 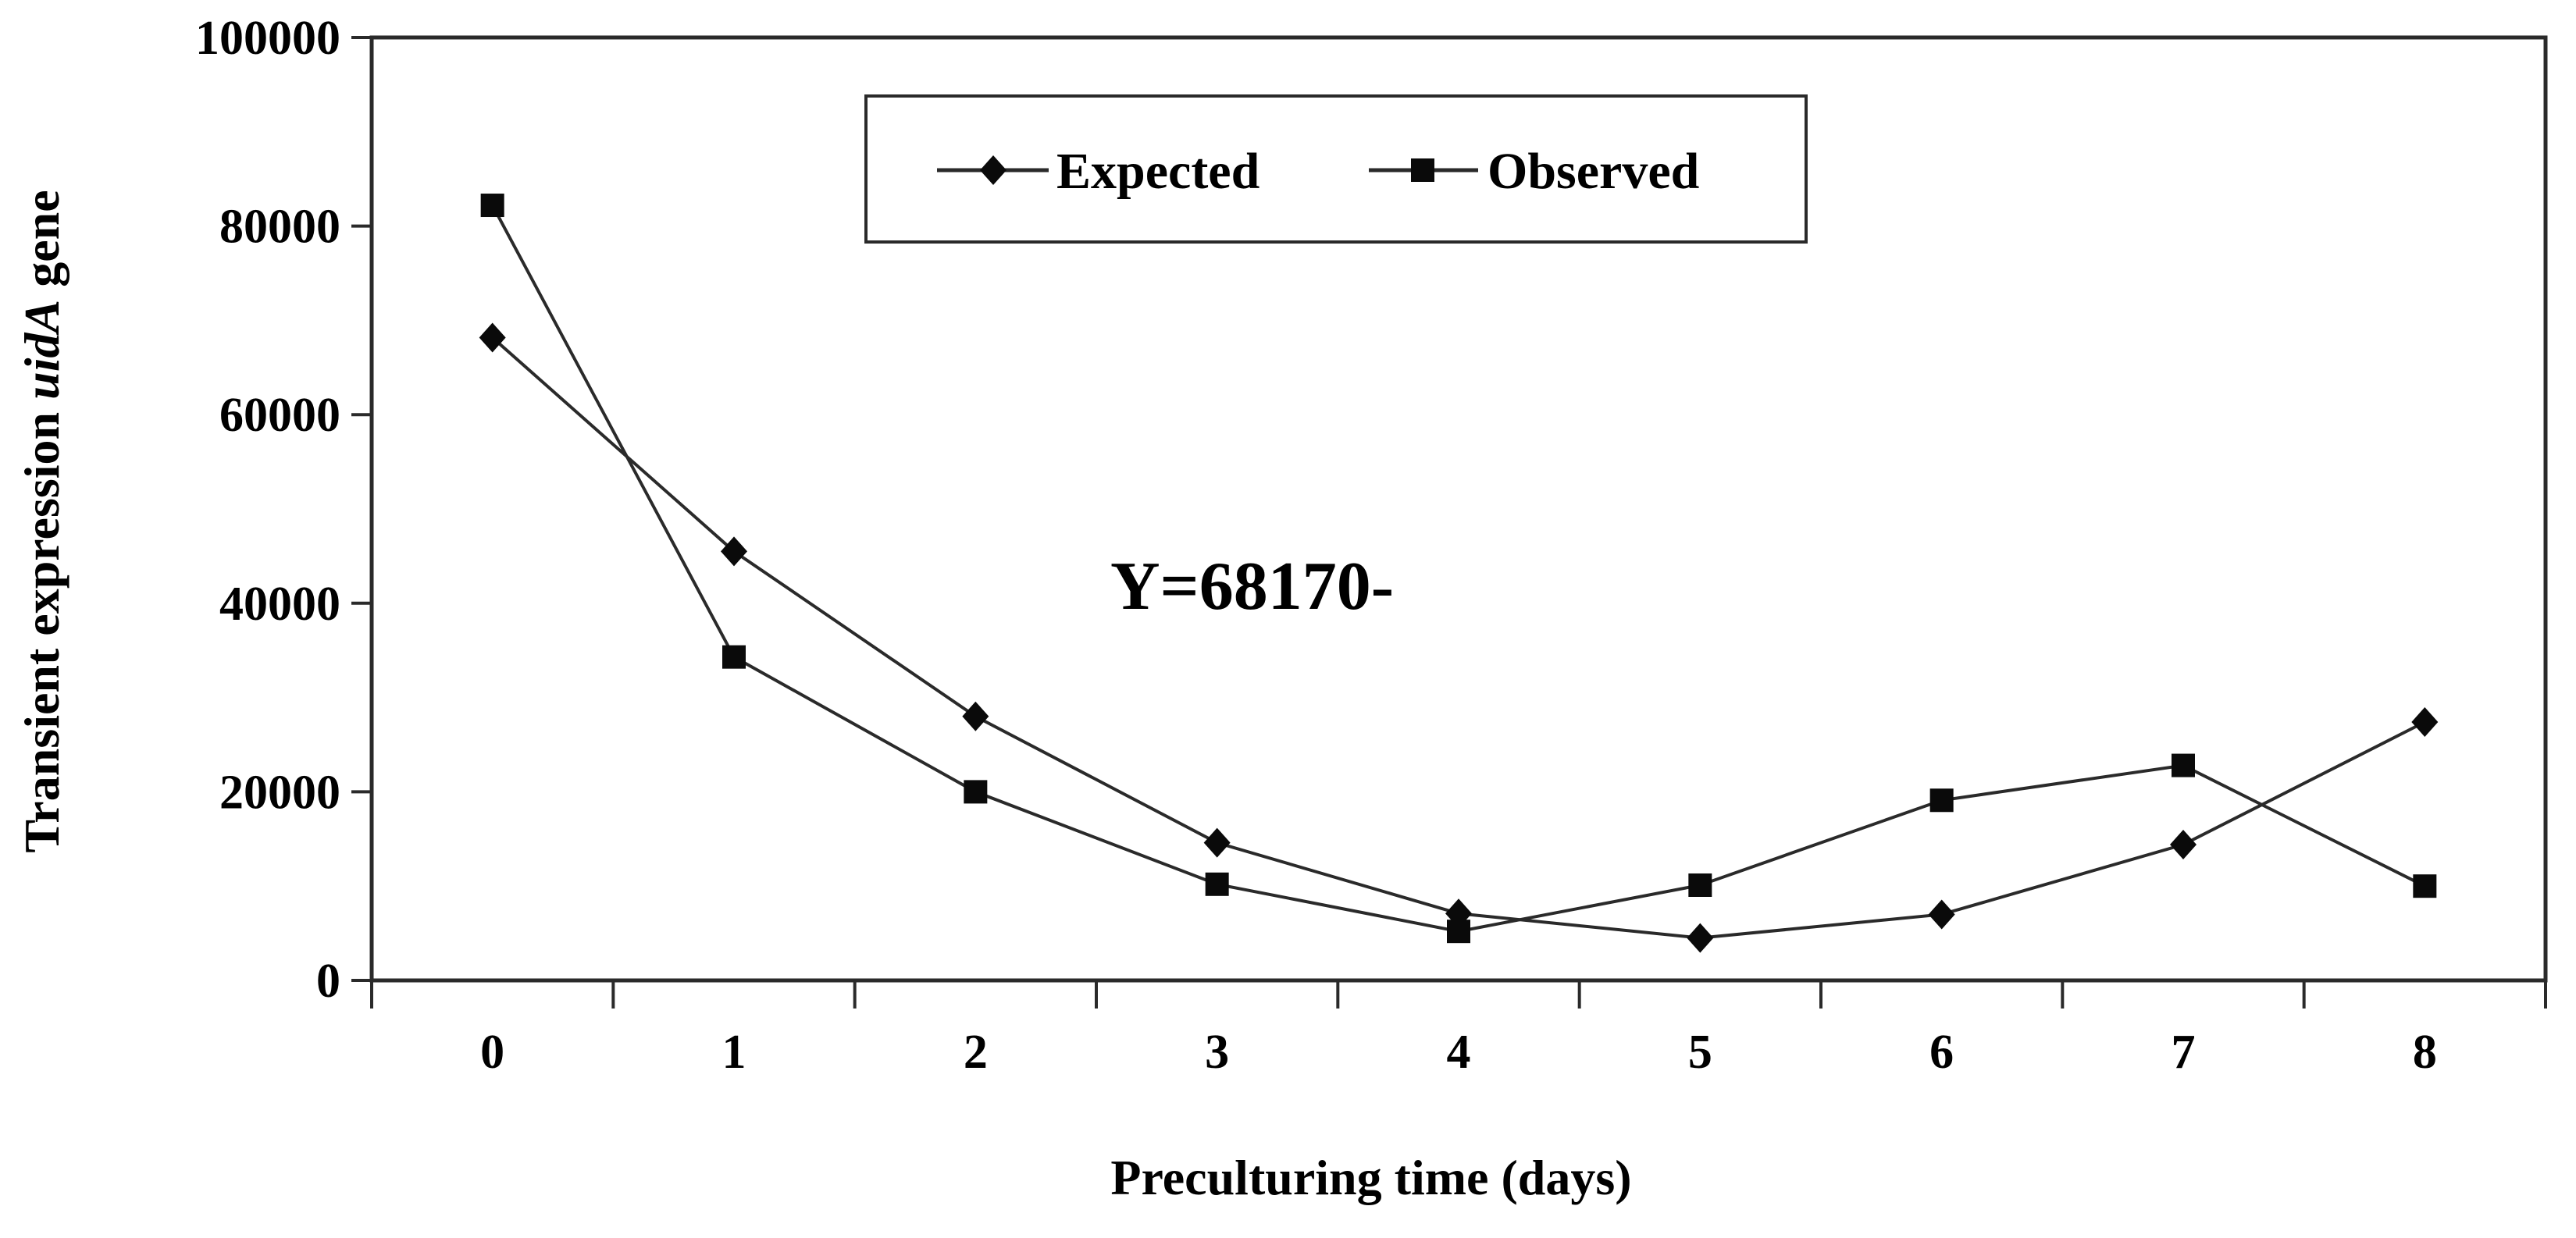 I want to click on y-axis-title: Transient expression uidA gene, so click(x=41, y=521).